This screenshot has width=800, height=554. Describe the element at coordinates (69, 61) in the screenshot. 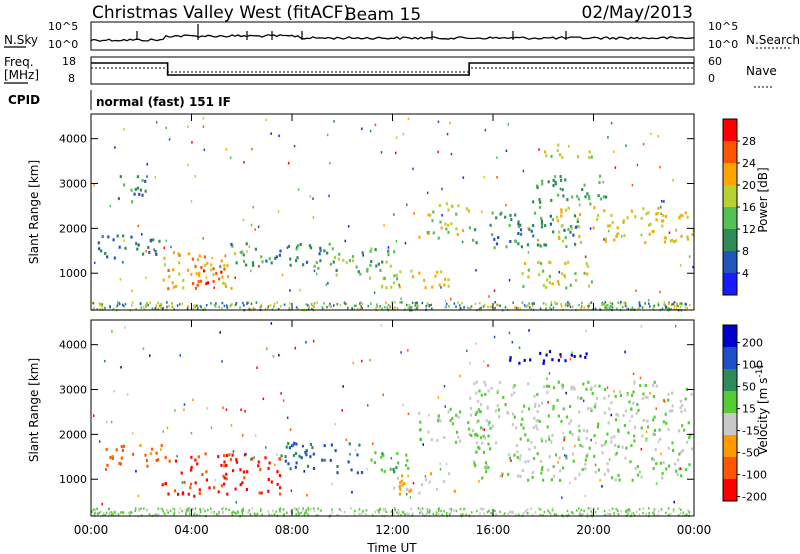

I see `freq-tick-top: 18` at that location.